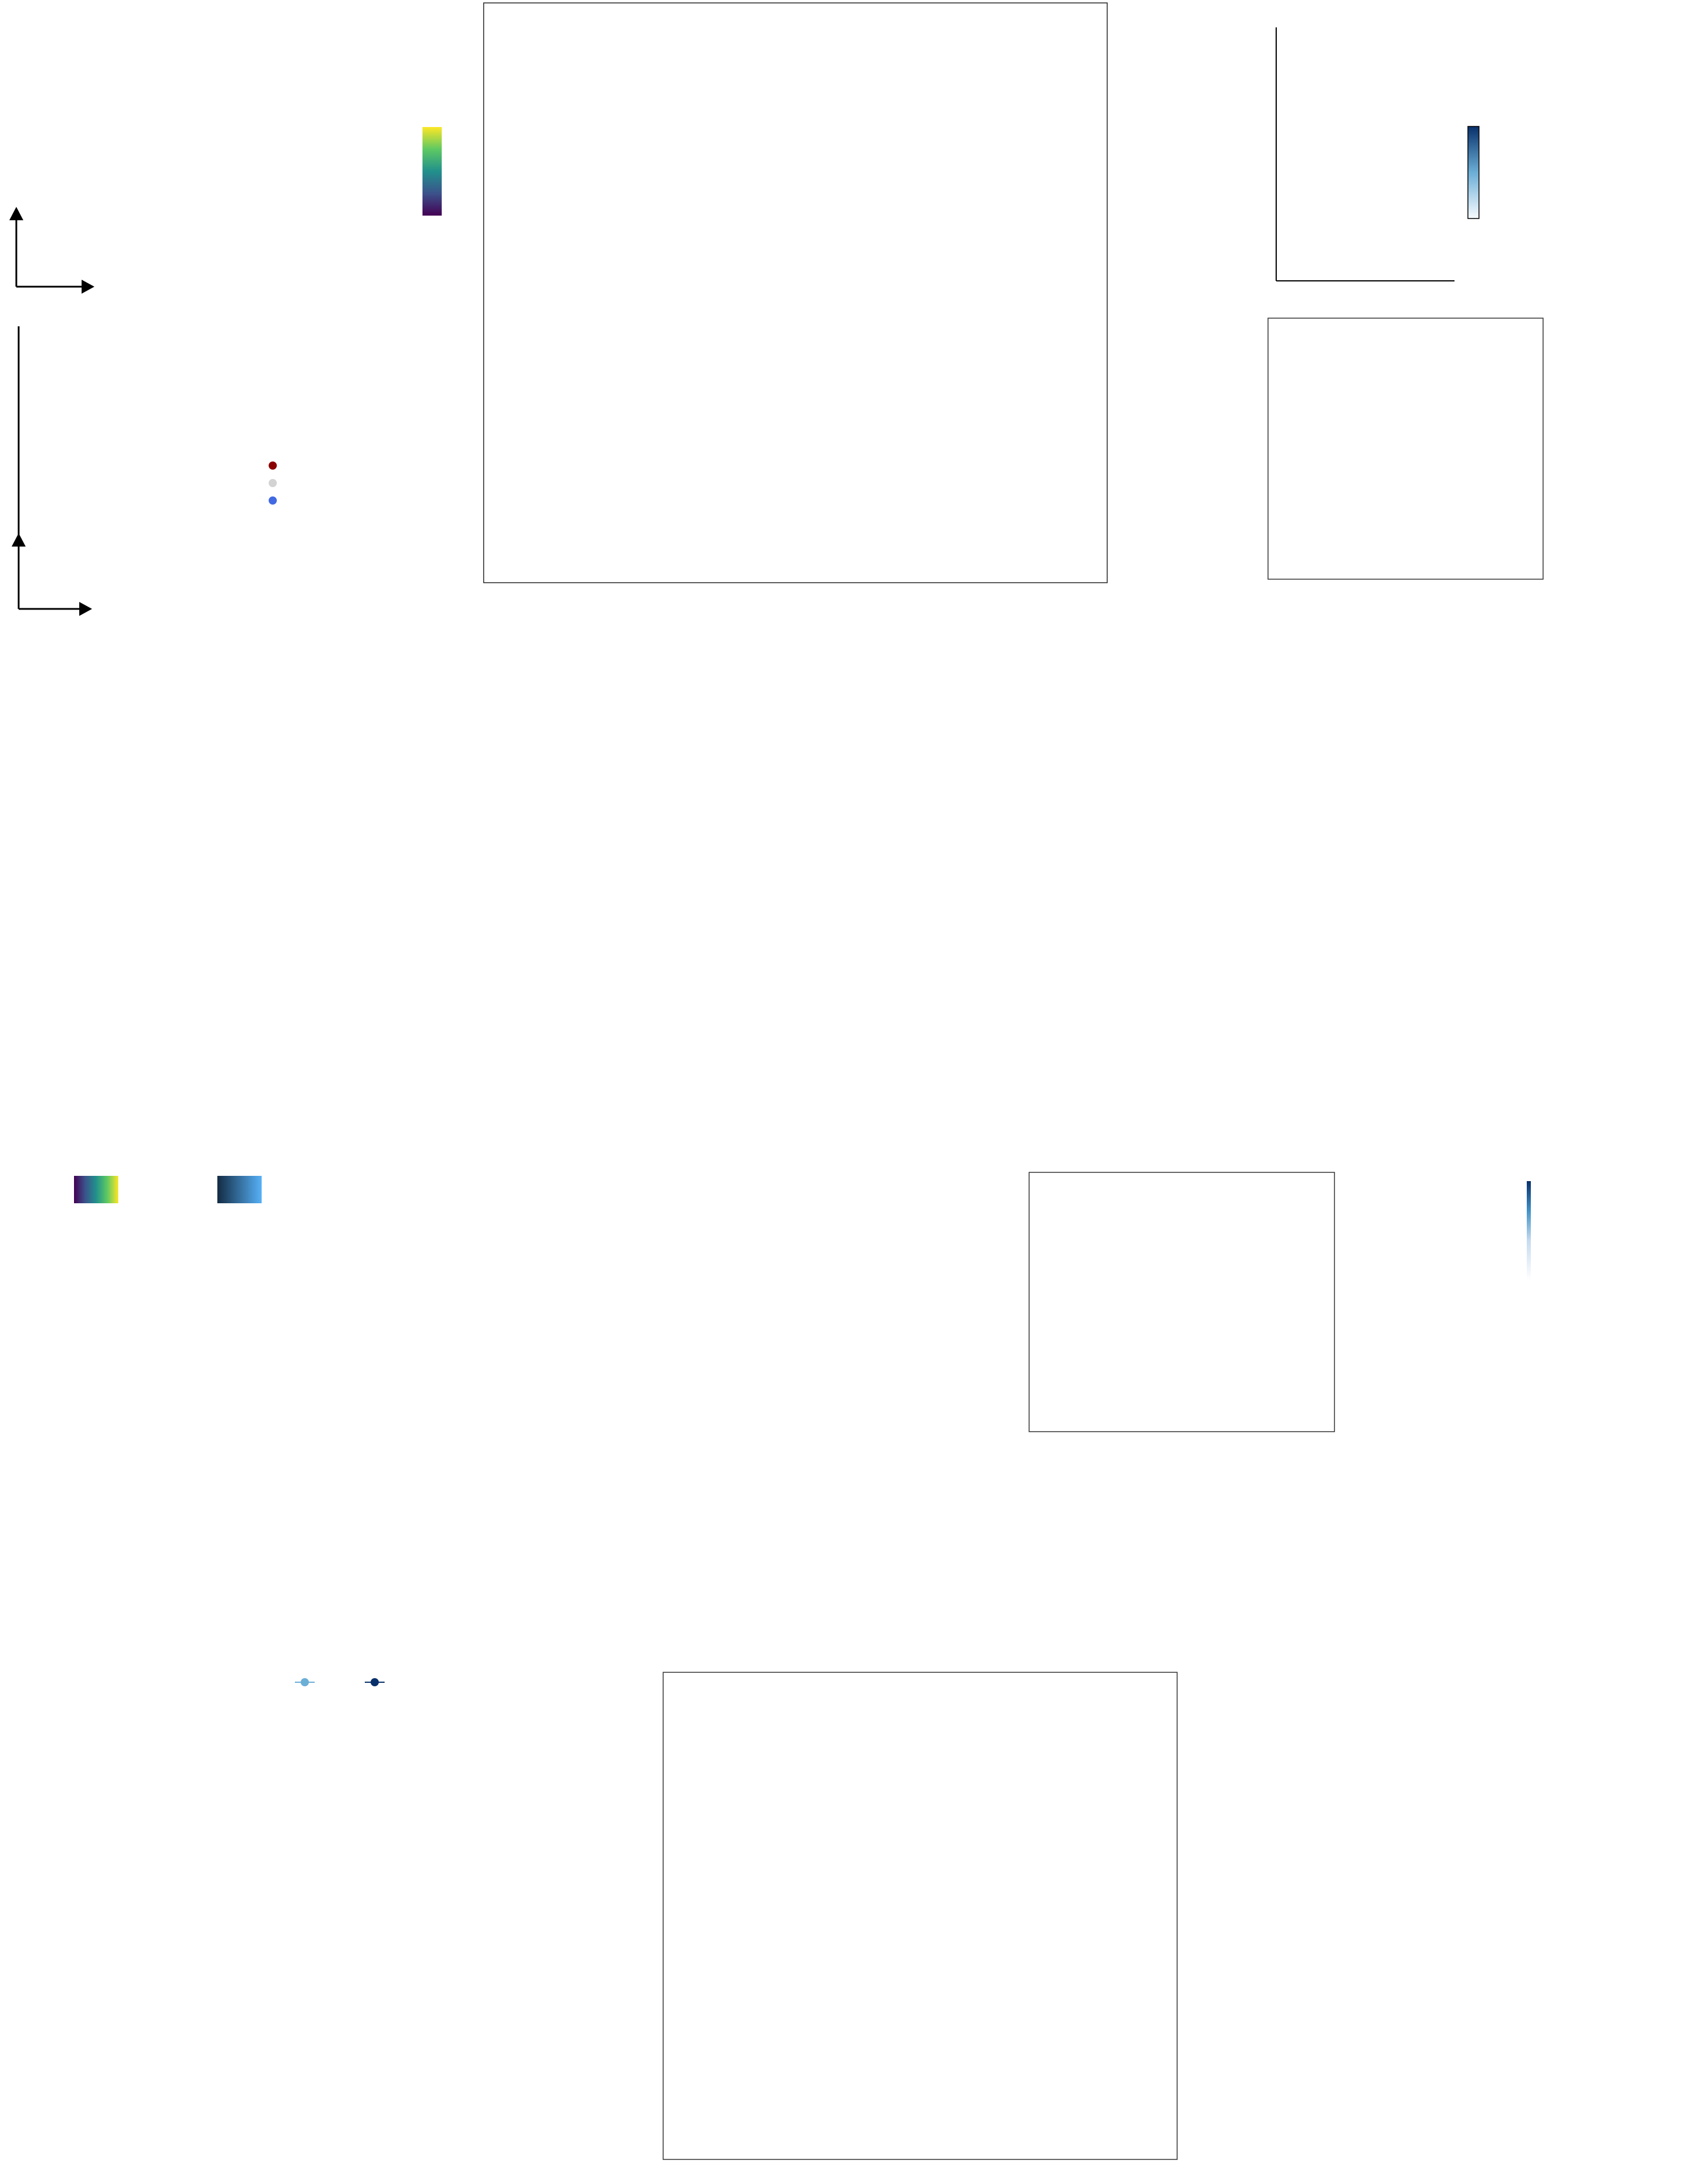 The width and height of the screenshot is (1708, 2174). What do you see at coordinates (320, 1920) in the screenshot?
I see `panel-k` at bounding box center [320, 1920].